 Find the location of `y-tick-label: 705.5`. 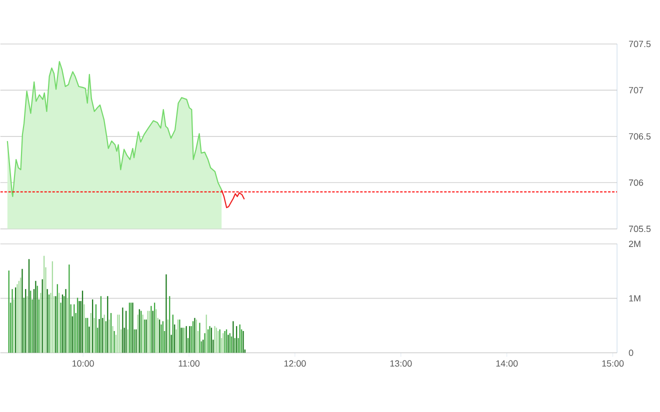

y-tick-label: 705.5 is located at coordinates (640, 229).